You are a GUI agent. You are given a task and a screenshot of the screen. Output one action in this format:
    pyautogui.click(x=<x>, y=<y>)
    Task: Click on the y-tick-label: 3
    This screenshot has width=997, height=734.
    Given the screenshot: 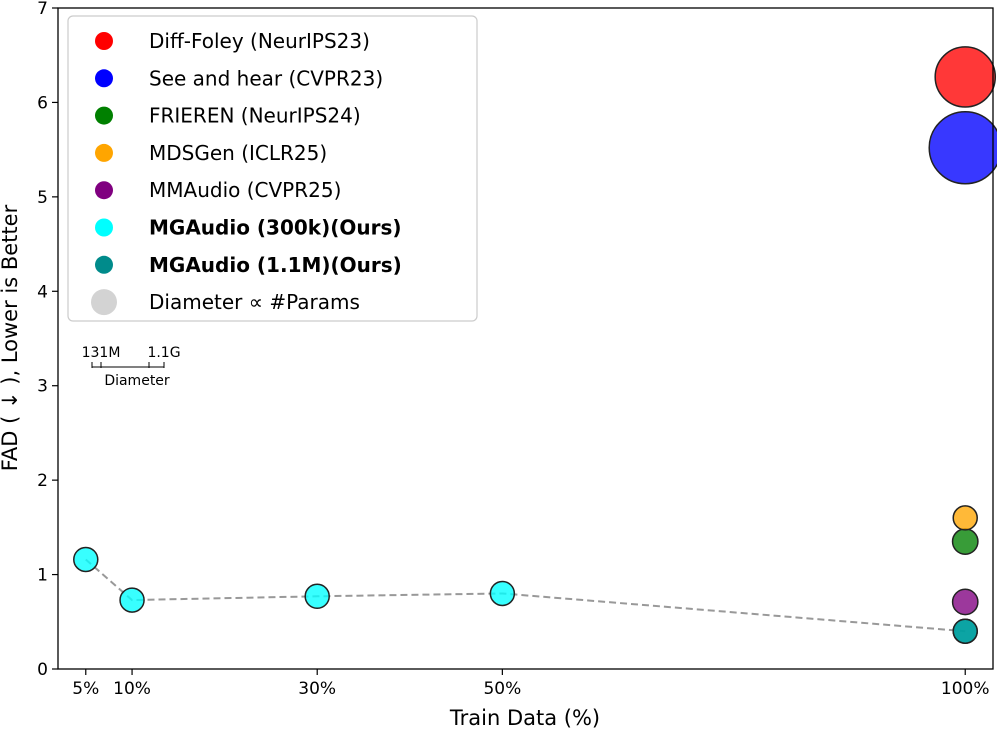 What is the action you would take?
    pyautogui.click(x=42, y=387)
    